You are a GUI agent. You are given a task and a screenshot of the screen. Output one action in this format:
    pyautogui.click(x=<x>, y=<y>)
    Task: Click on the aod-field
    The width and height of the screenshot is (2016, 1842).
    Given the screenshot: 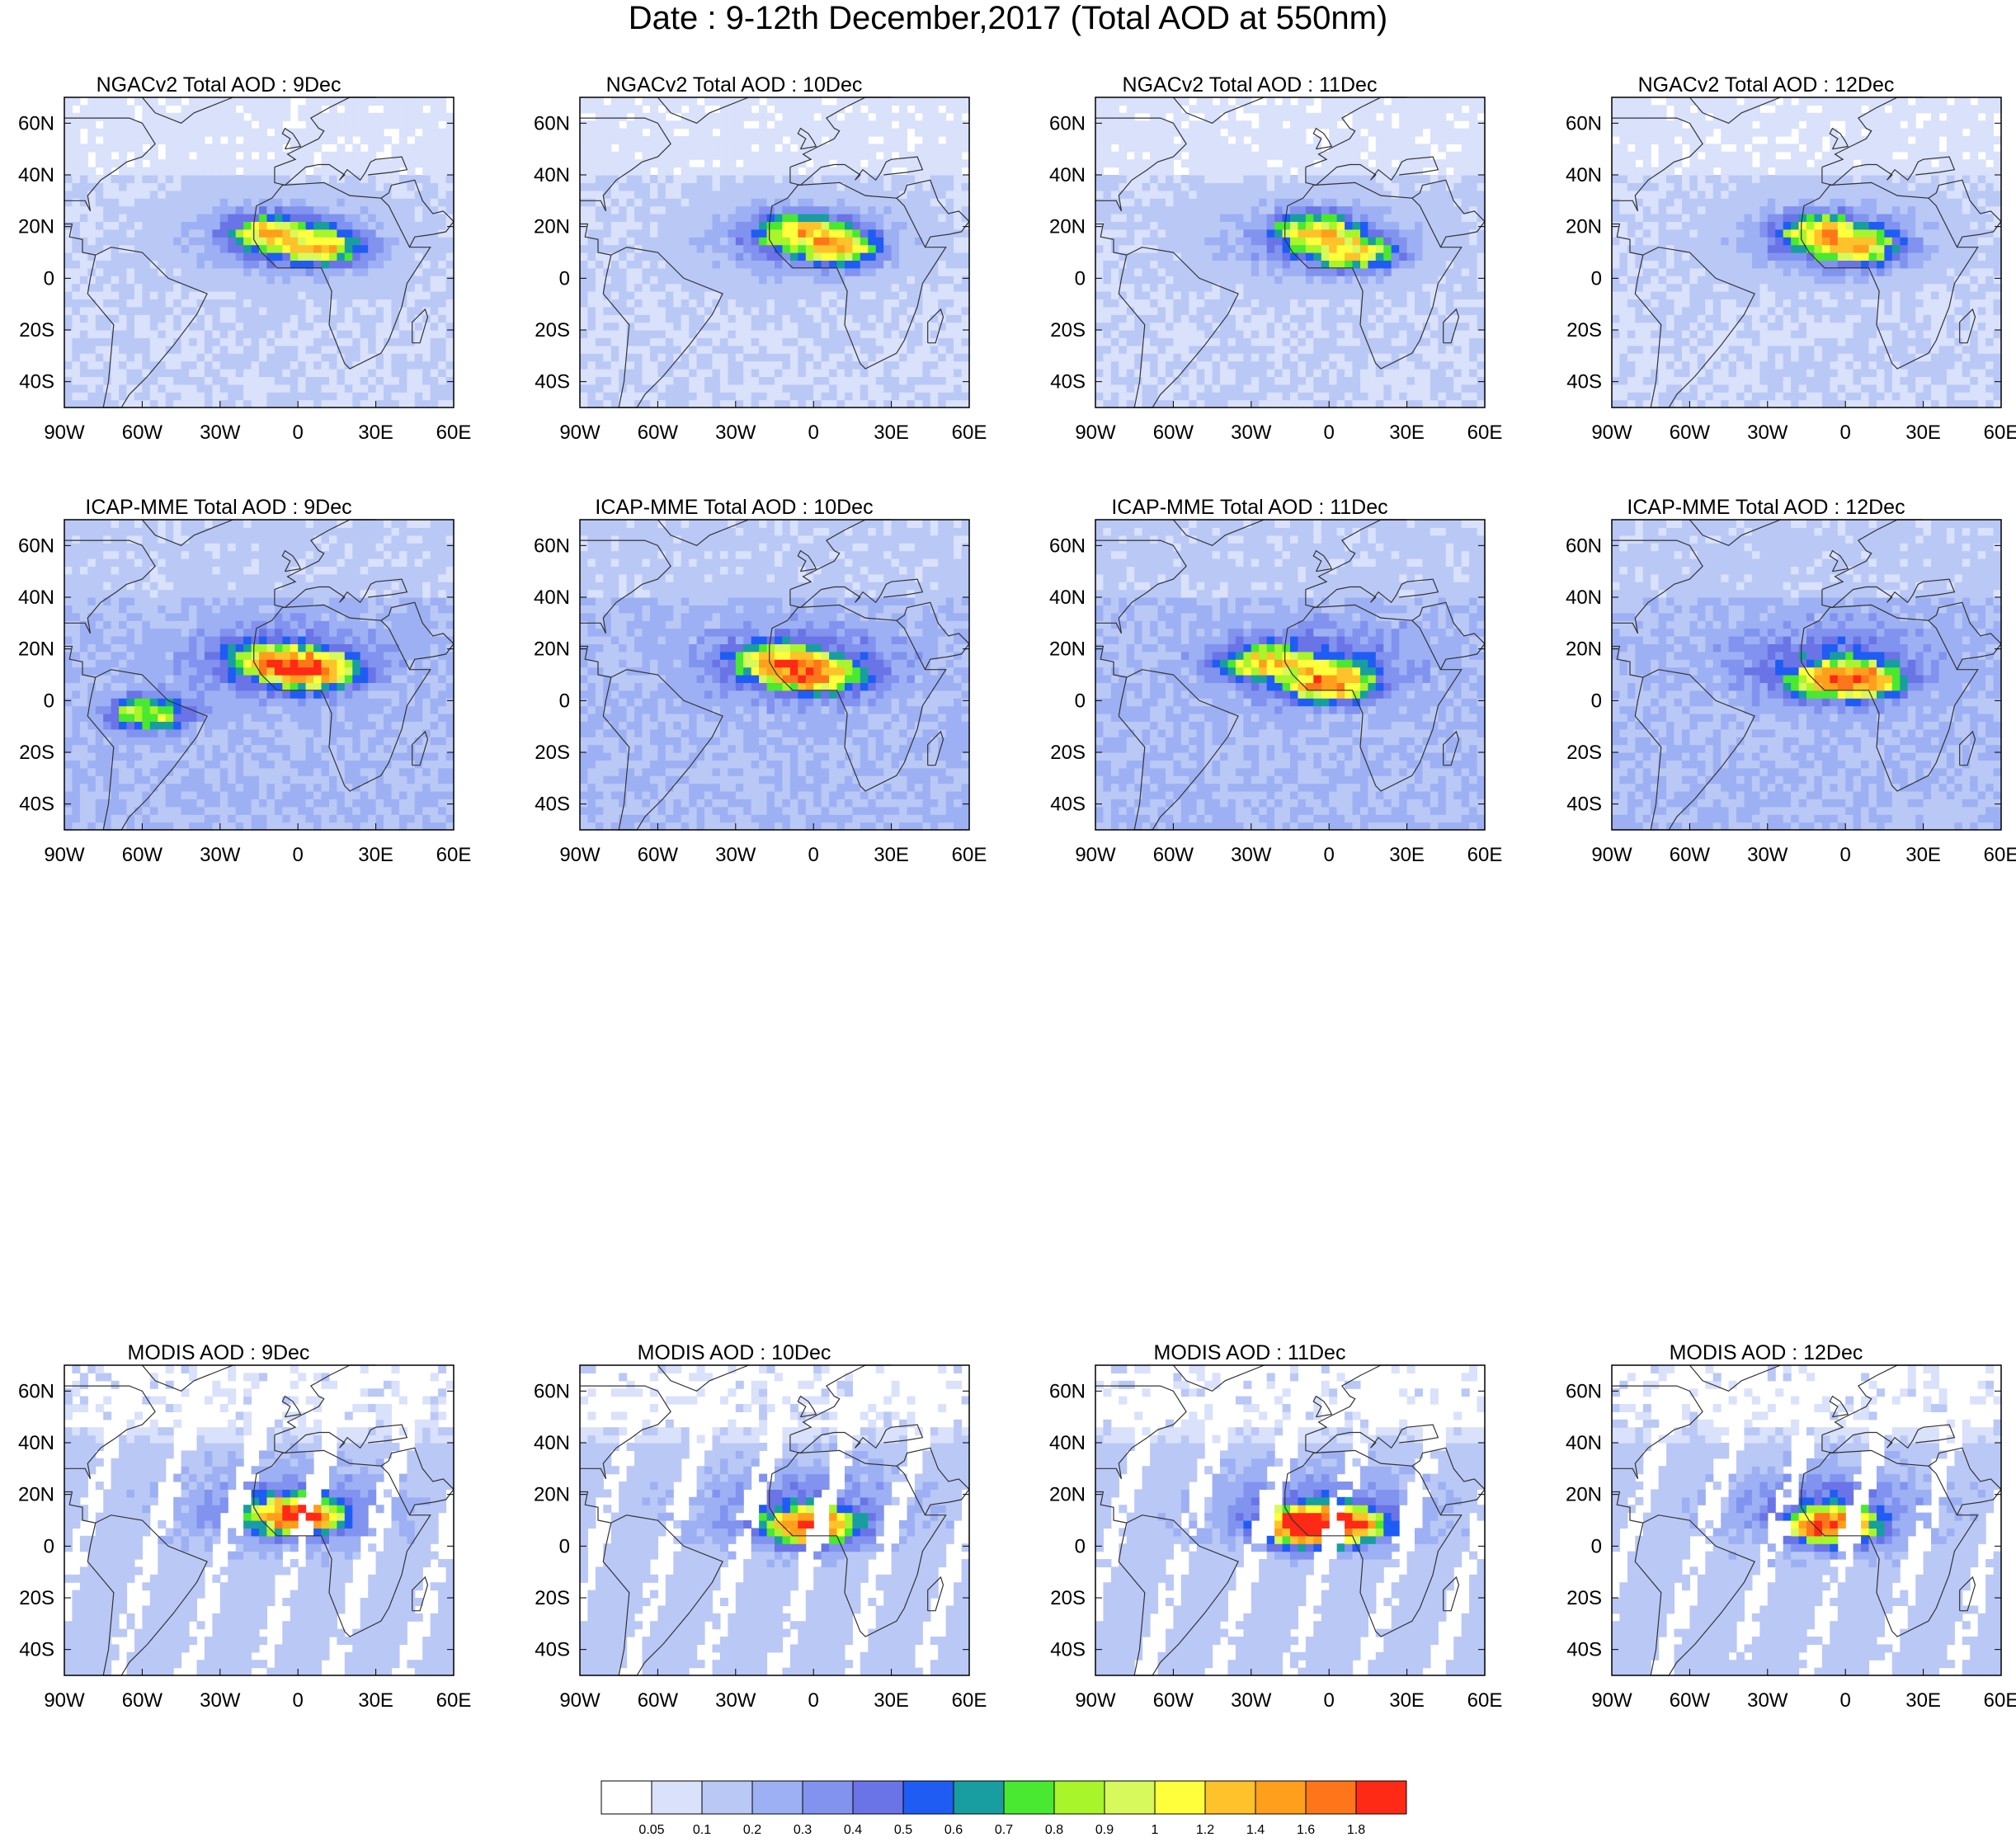 What is the action you would take?
    pyautogui.click(x=775, y=253)
    